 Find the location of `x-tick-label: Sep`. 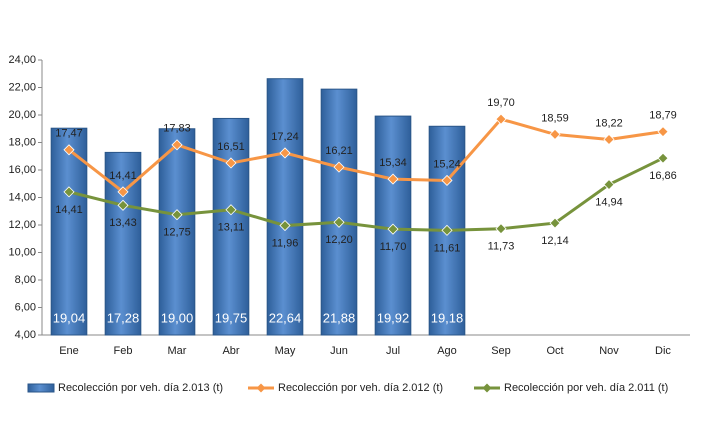

x-tick-label: Sep is located at coordinates (501, 351).